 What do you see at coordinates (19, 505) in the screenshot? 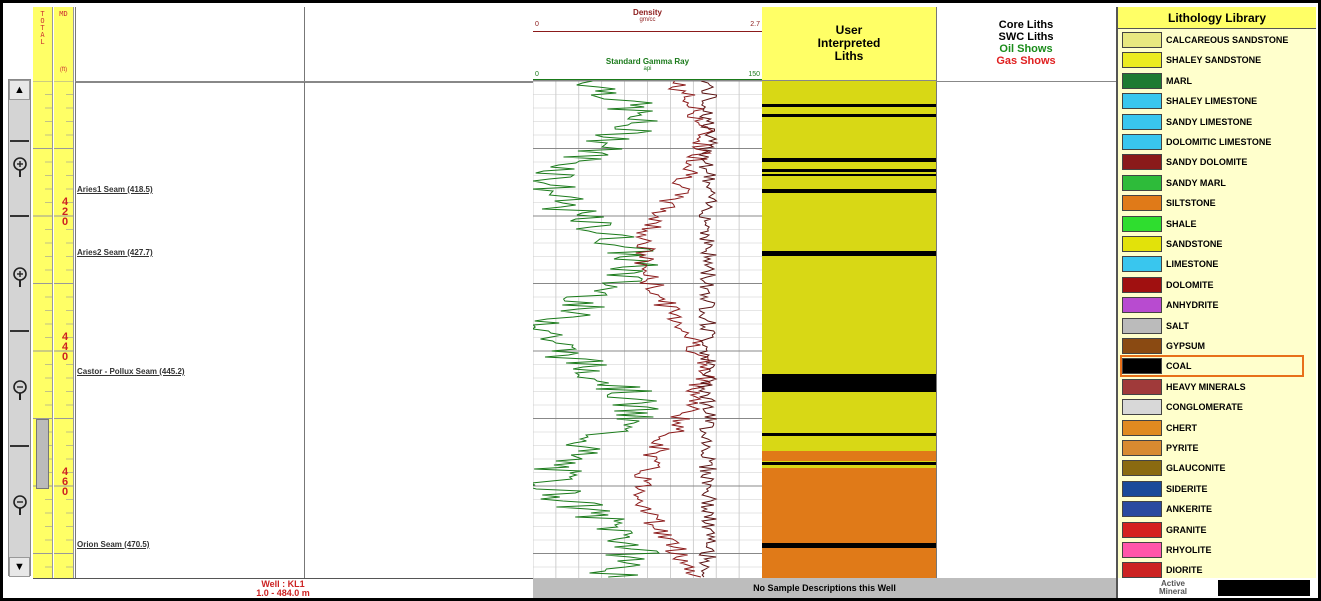
I see `zoom-out-large-button` at bounding box center [19, 505].